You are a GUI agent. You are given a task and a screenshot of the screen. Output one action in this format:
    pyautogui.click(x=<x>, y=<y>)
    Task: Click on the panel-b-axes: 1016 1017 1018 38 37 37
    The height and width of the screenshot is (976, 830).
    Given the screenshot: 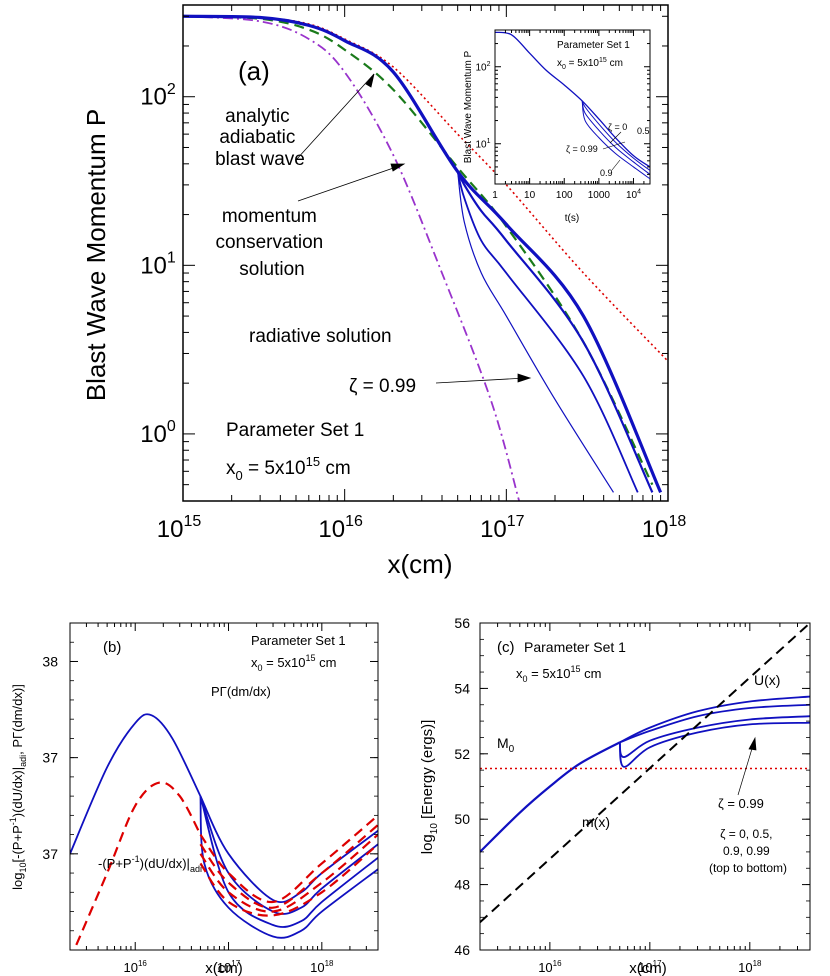 What is the action you would take?
    pyautogui.click(x=210, y=799)
    